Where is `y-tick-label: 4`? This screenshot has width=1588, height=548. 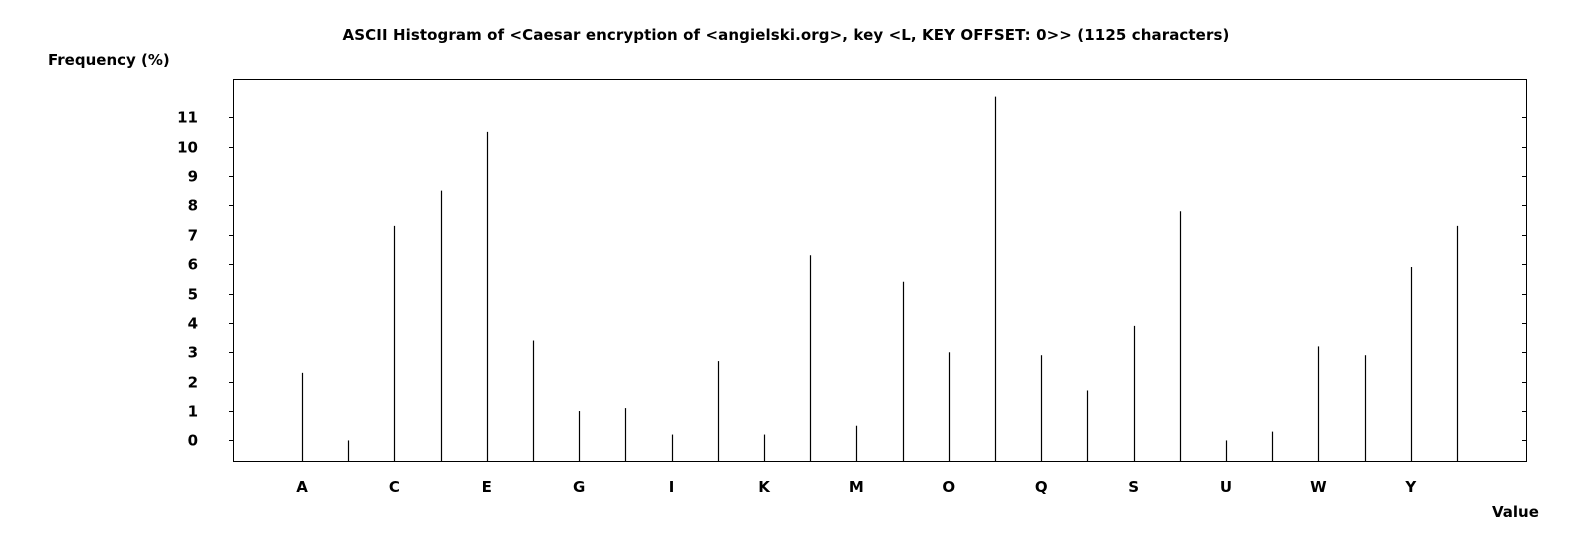
y-tick-label: 4 is located at coordinates (193, 324).